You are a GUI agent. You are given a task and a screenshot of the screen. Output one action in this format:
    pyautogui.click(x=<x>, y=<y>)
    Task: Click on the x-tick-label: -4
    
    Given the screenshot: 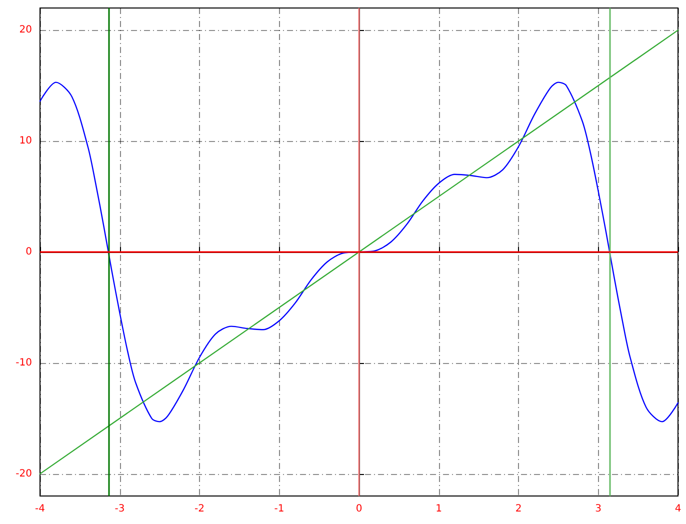 What is the action you would take?
    pyautogui.click(x=40, y=509)
    